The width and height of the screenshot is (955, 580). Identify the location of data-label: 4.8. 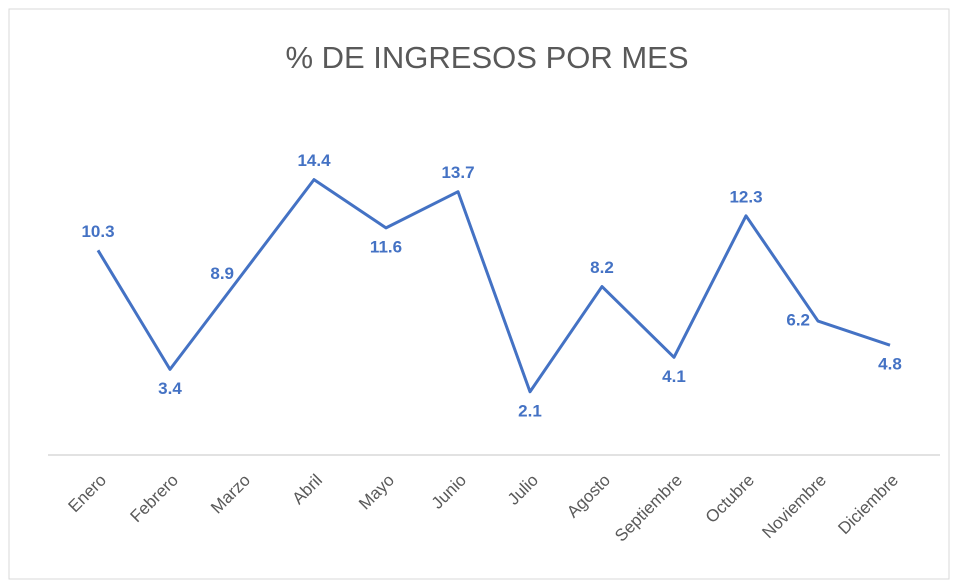
(890, 364).